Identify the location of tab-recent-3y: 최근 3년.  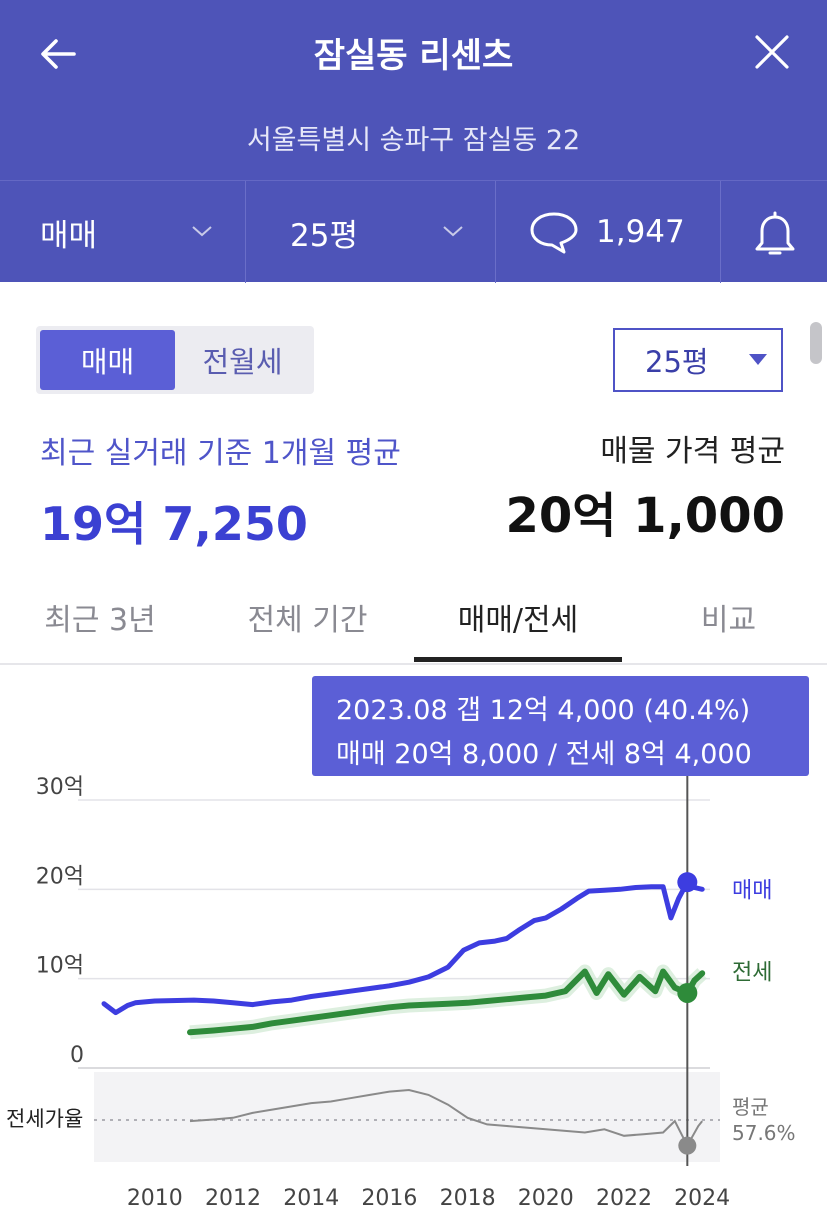
(100, 620).